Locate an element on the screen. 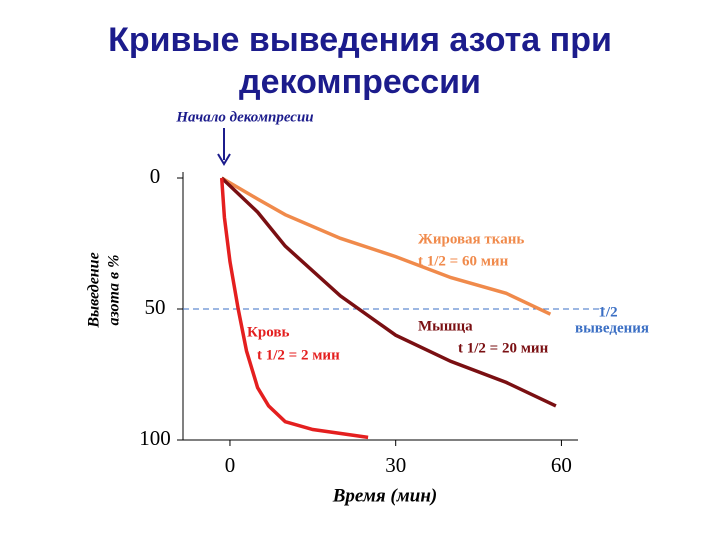 The height and width of the screenshot is (540, 720). series-name: Жировая ткань is located at coordinates (471, 239).